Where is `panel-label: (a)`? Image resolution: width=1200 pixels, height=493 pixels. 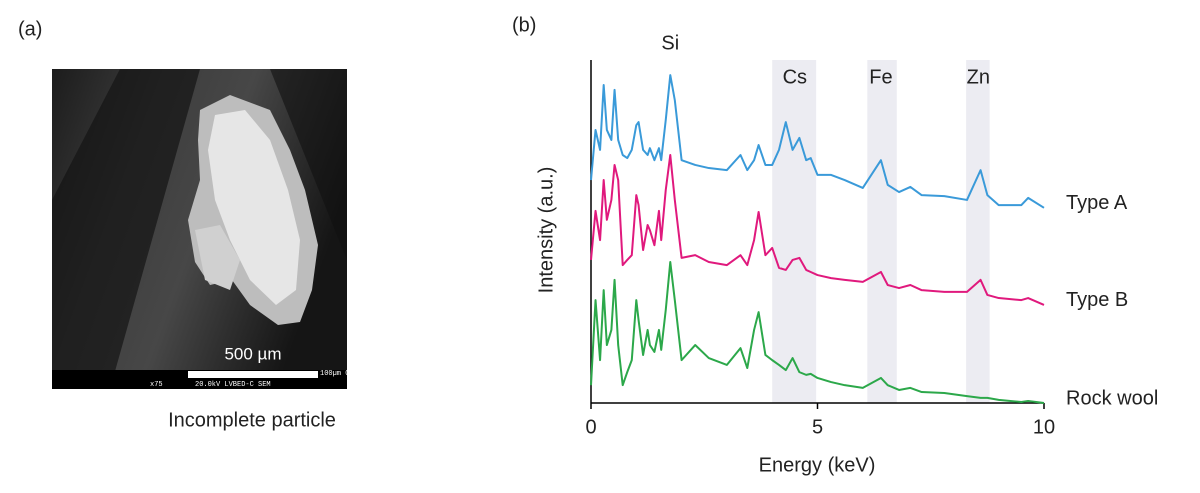 panel-label: (a) is located at coordinates (30, 29).